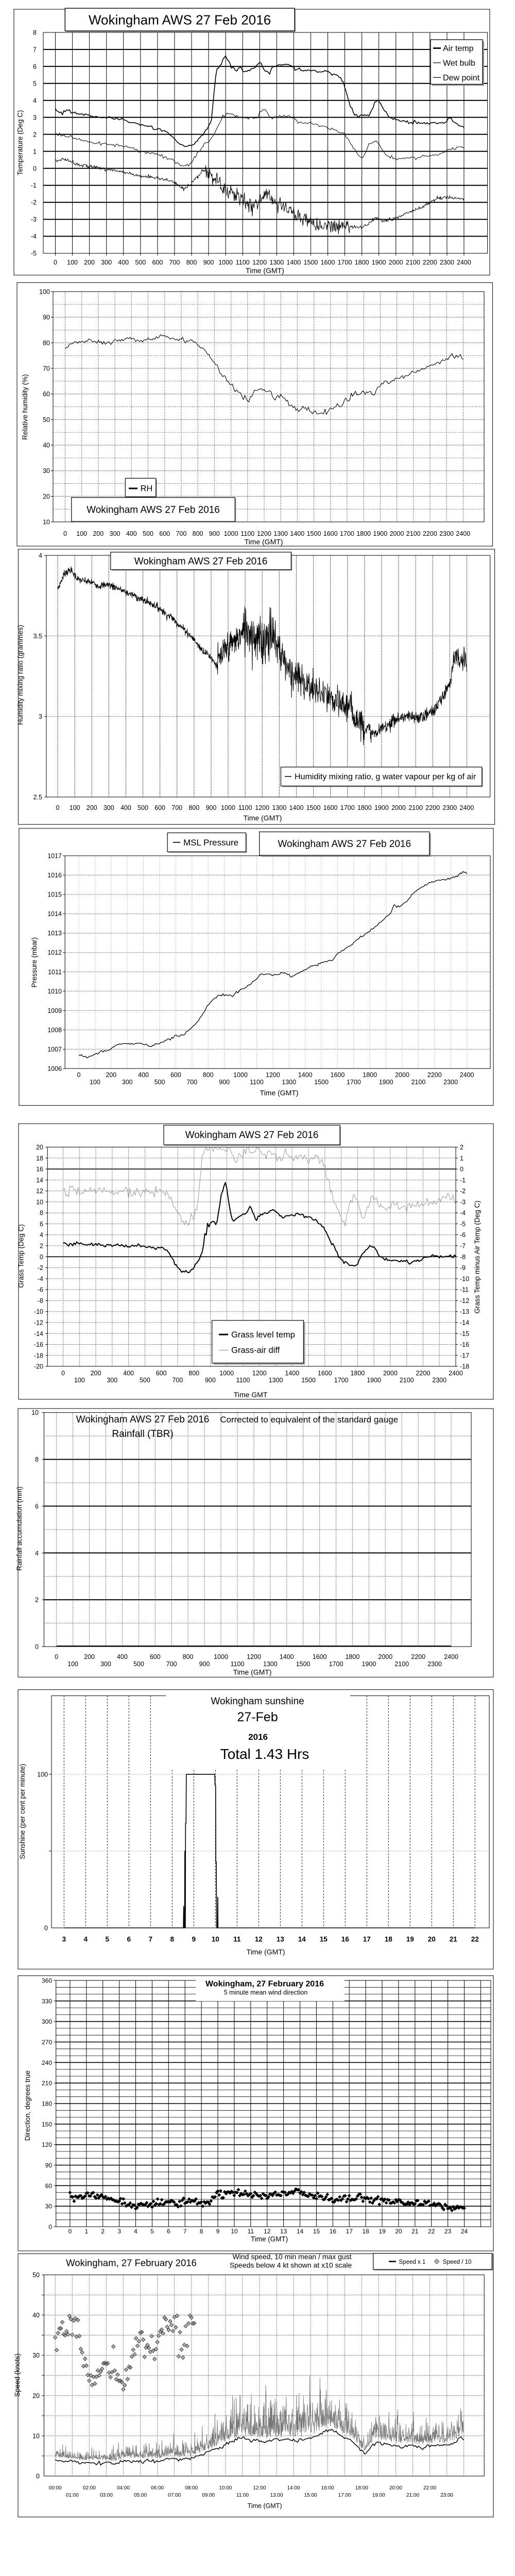  What do you see at coordinates (302, 1939) in the screenshot?
I see `svg-text: 14` at bounding box center [302, 1939].